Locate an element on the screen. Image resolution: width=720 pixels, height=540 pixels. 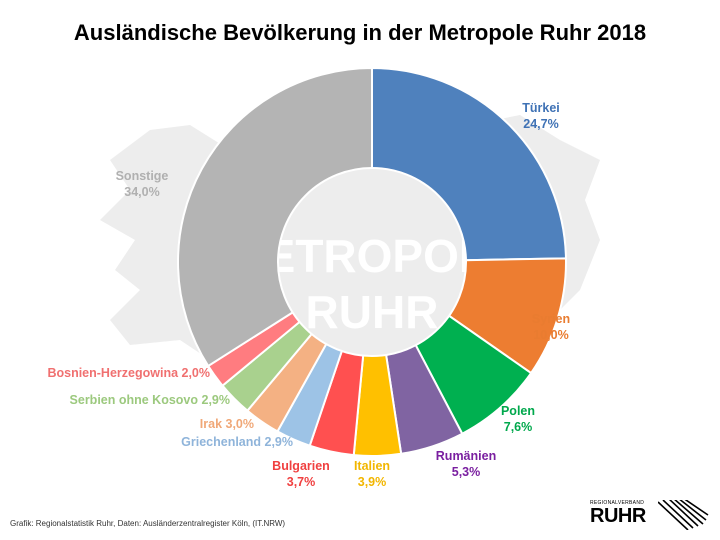
logo-stripes-icon is located at coordinates (683, 515).